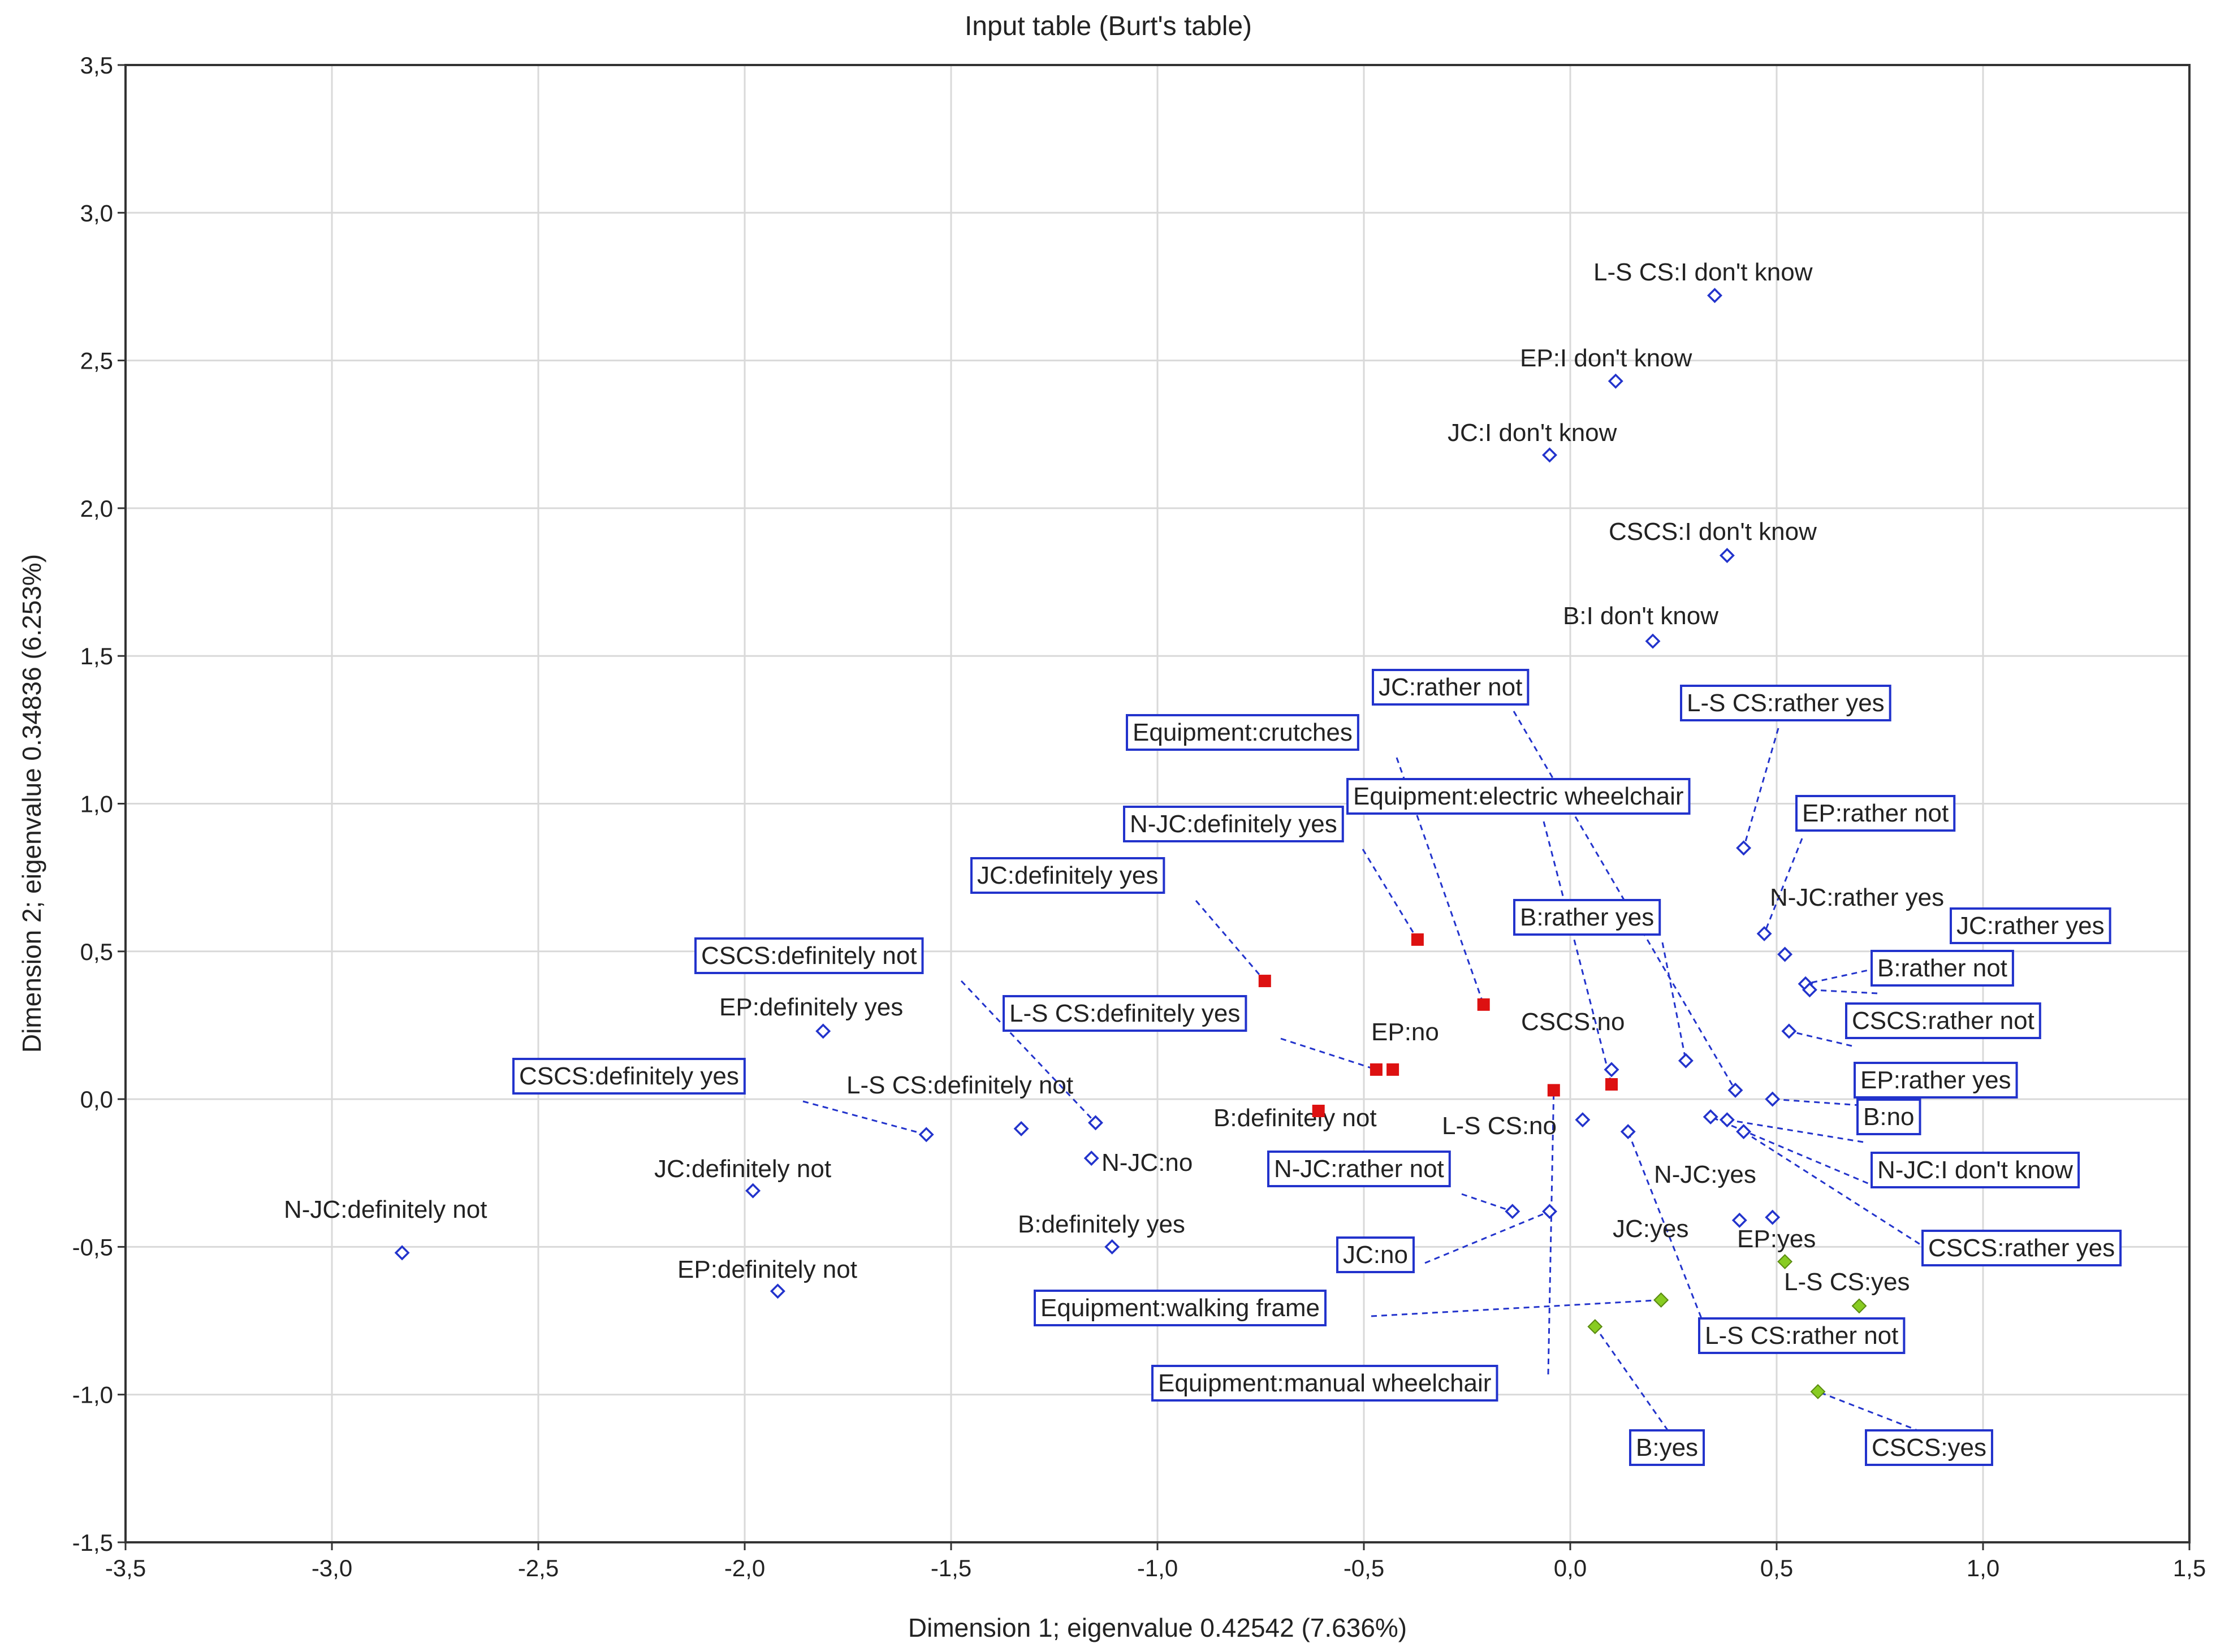 The height and width of the screenshot is (1652, 2216). I want to click on label-ep-definitely-not: EP:definitely not, so click(767, 1269).